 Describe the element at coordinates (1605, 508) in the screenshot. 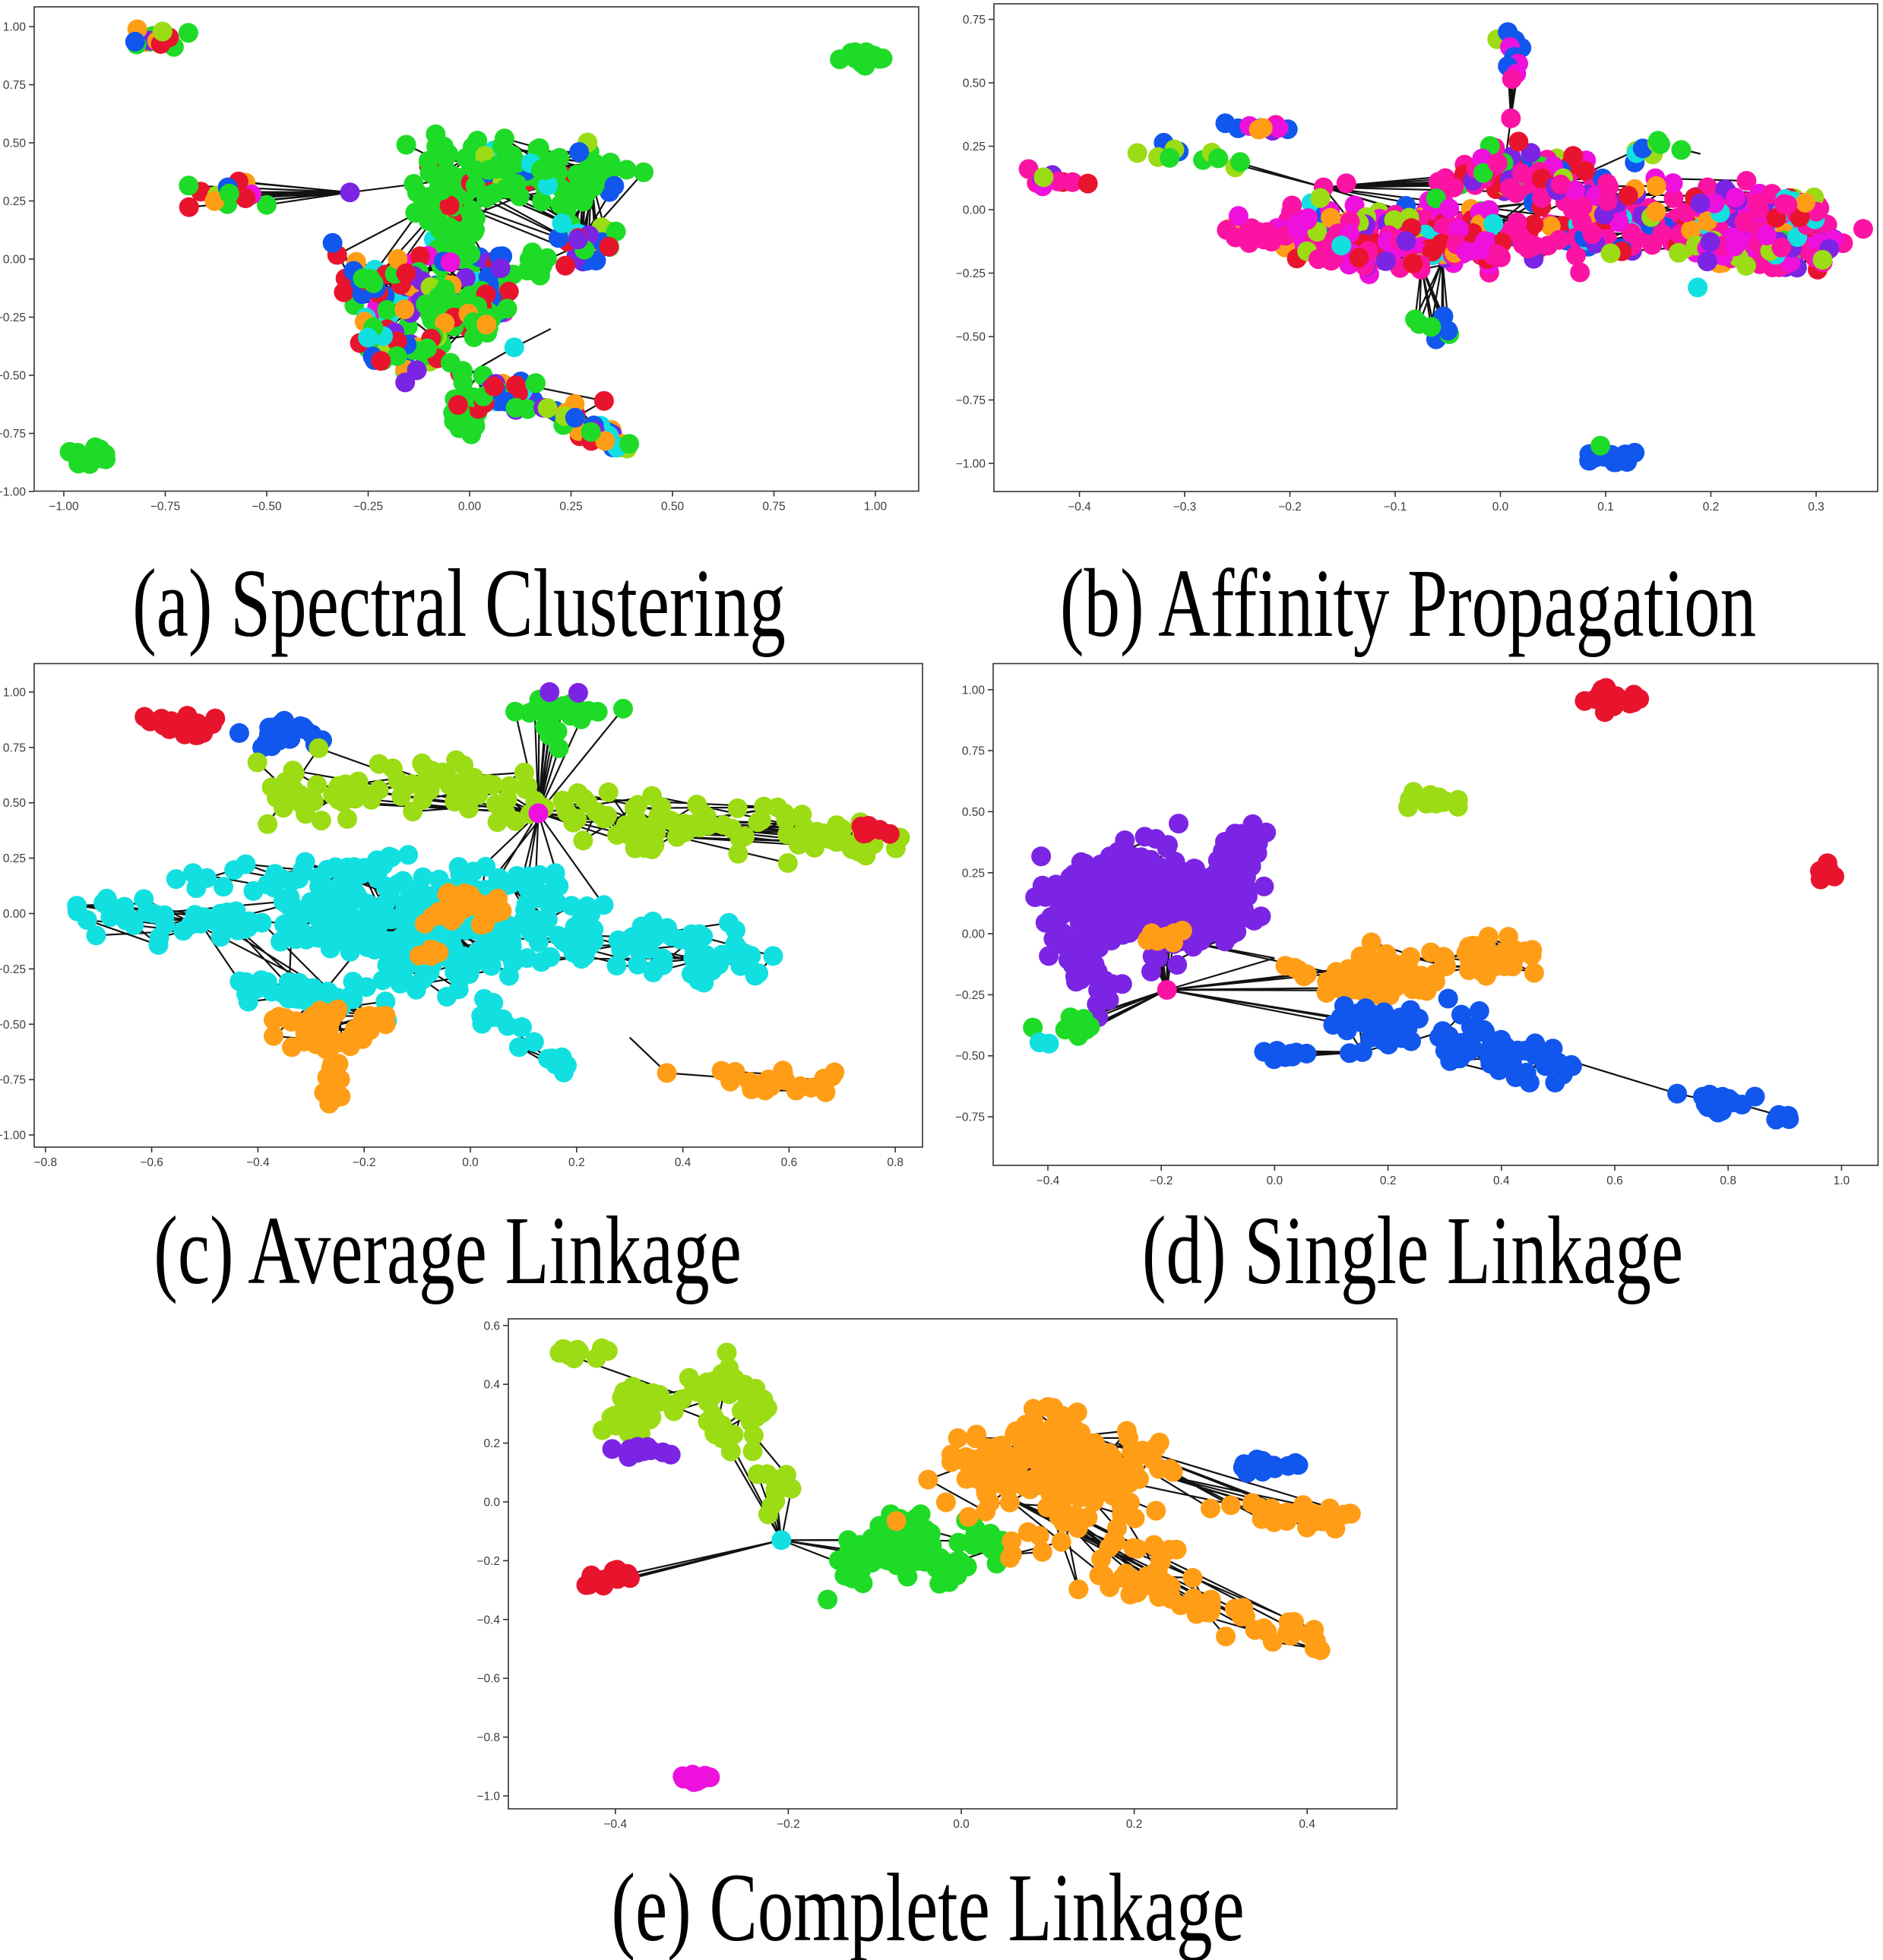

I see `svg-text: 0.1` at that location.